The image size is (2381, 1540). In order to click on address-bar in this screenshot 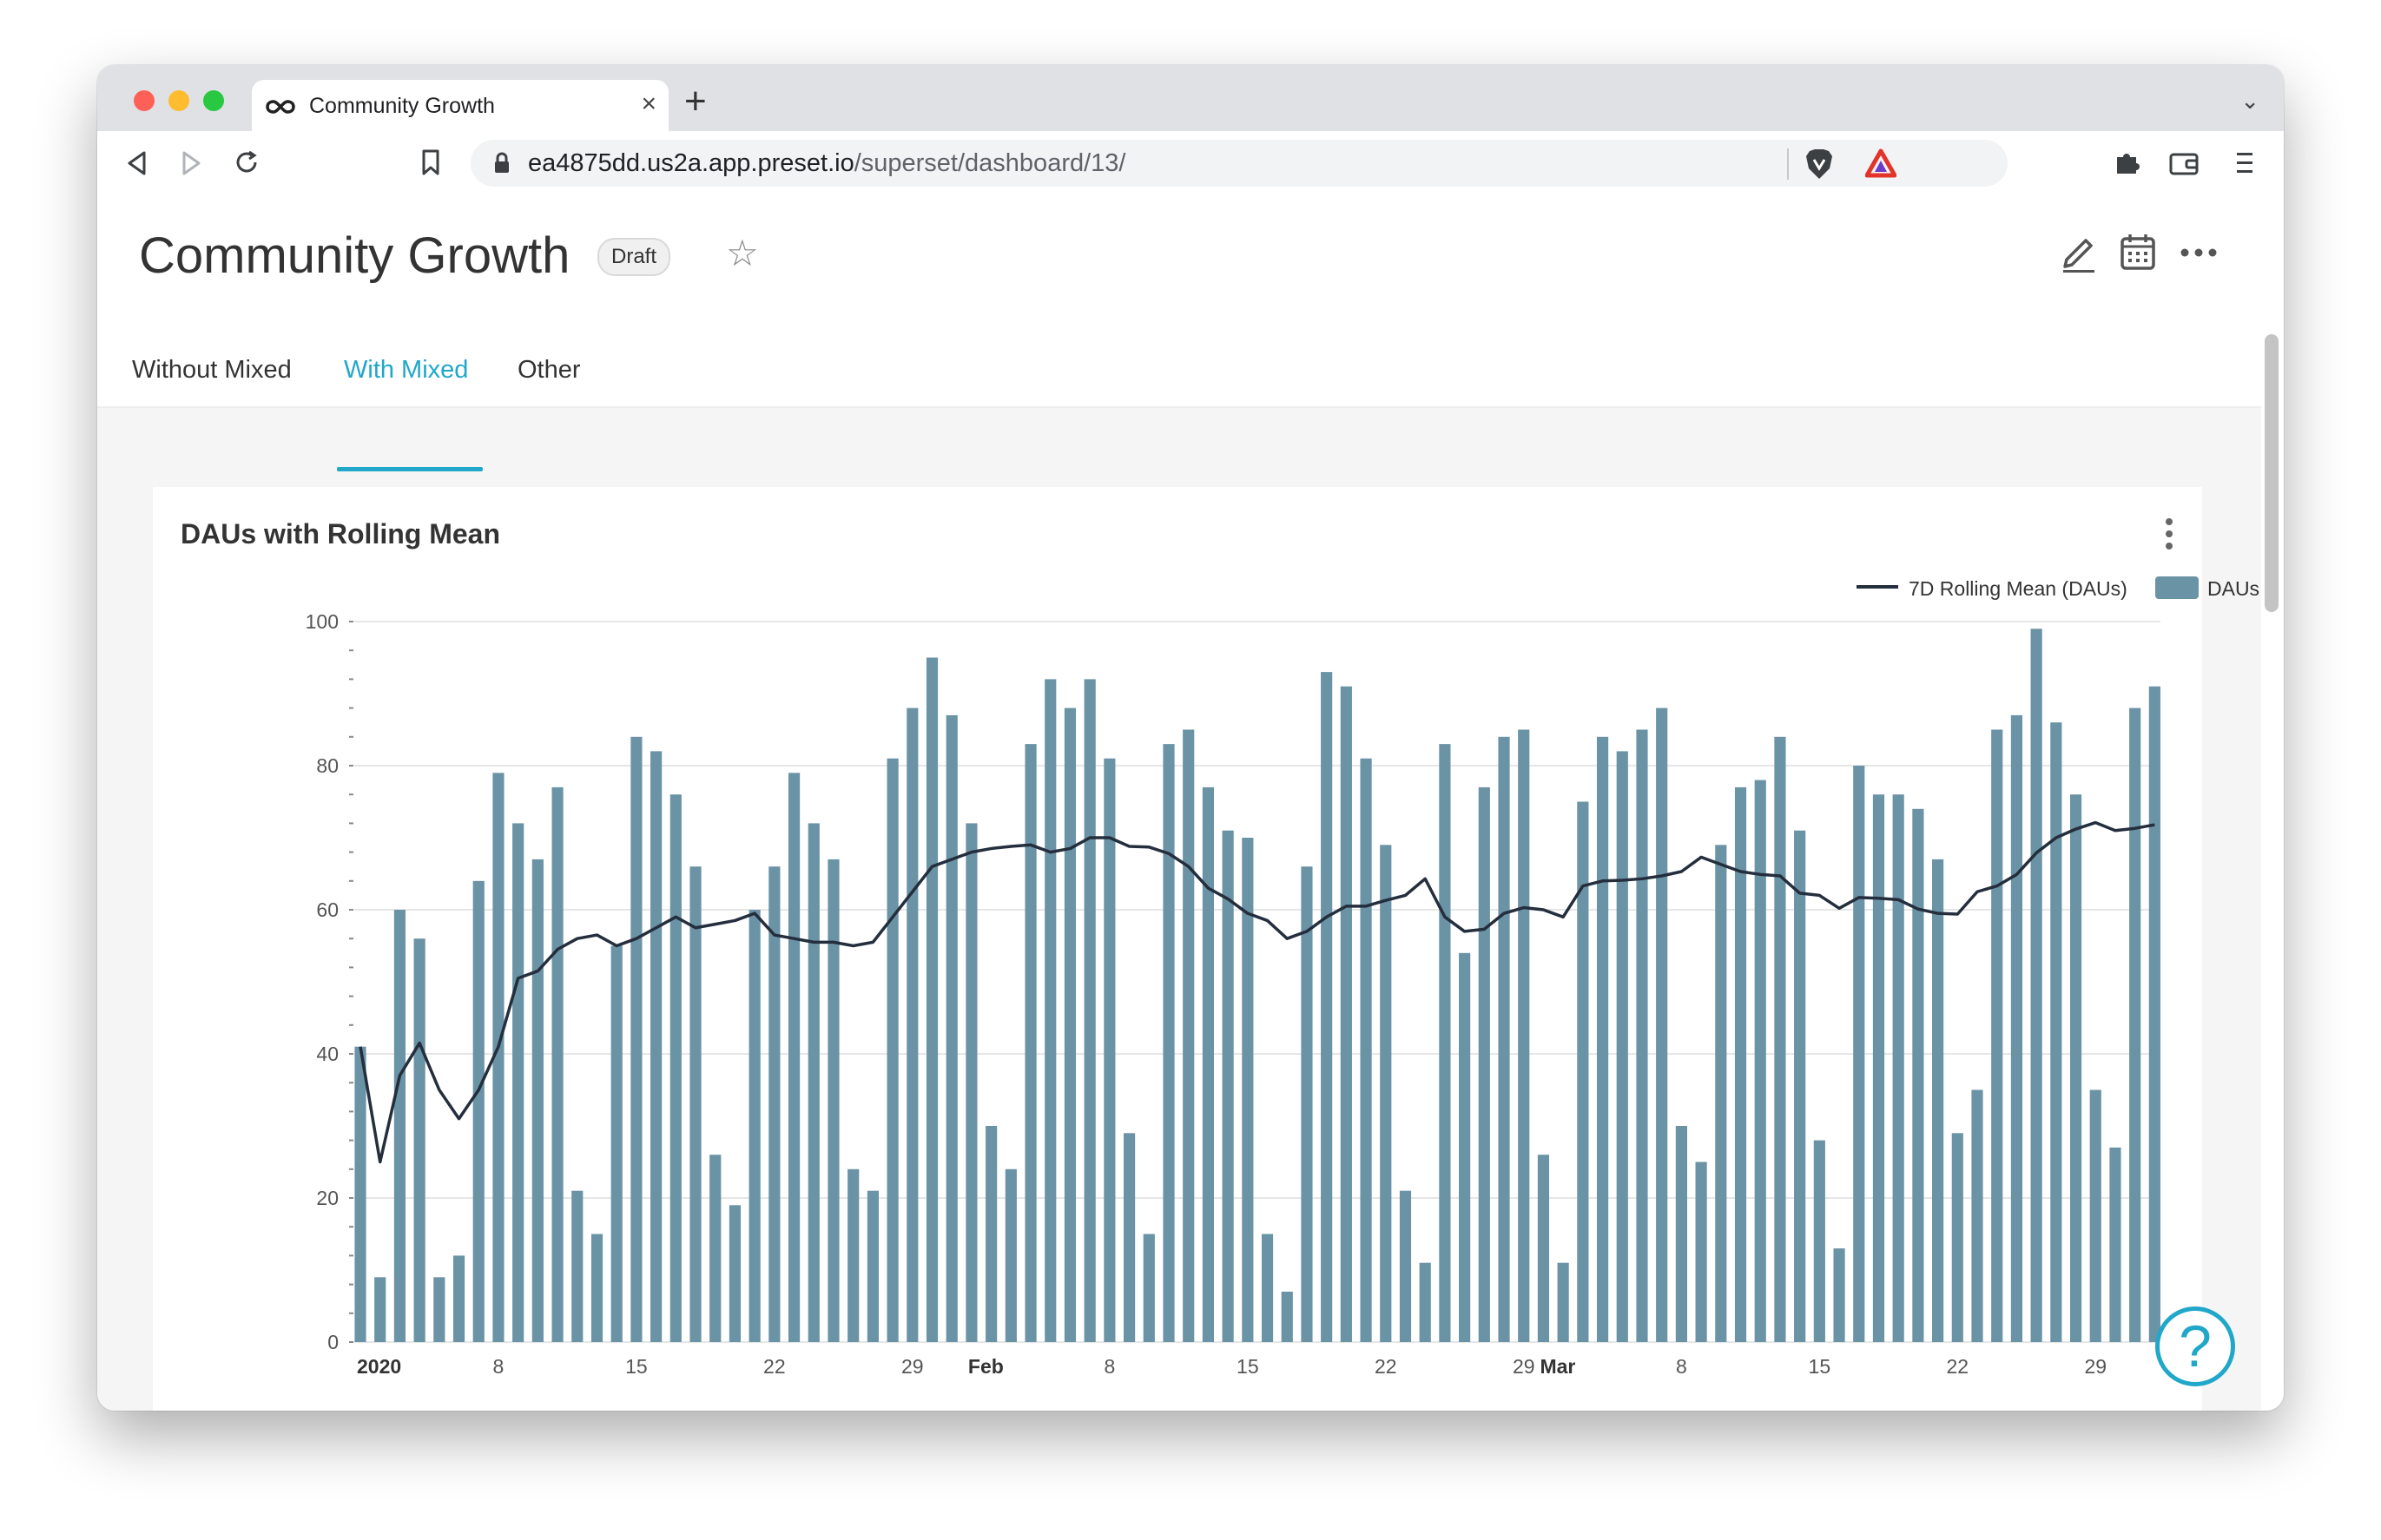, I will do `click(1239, 164)`.